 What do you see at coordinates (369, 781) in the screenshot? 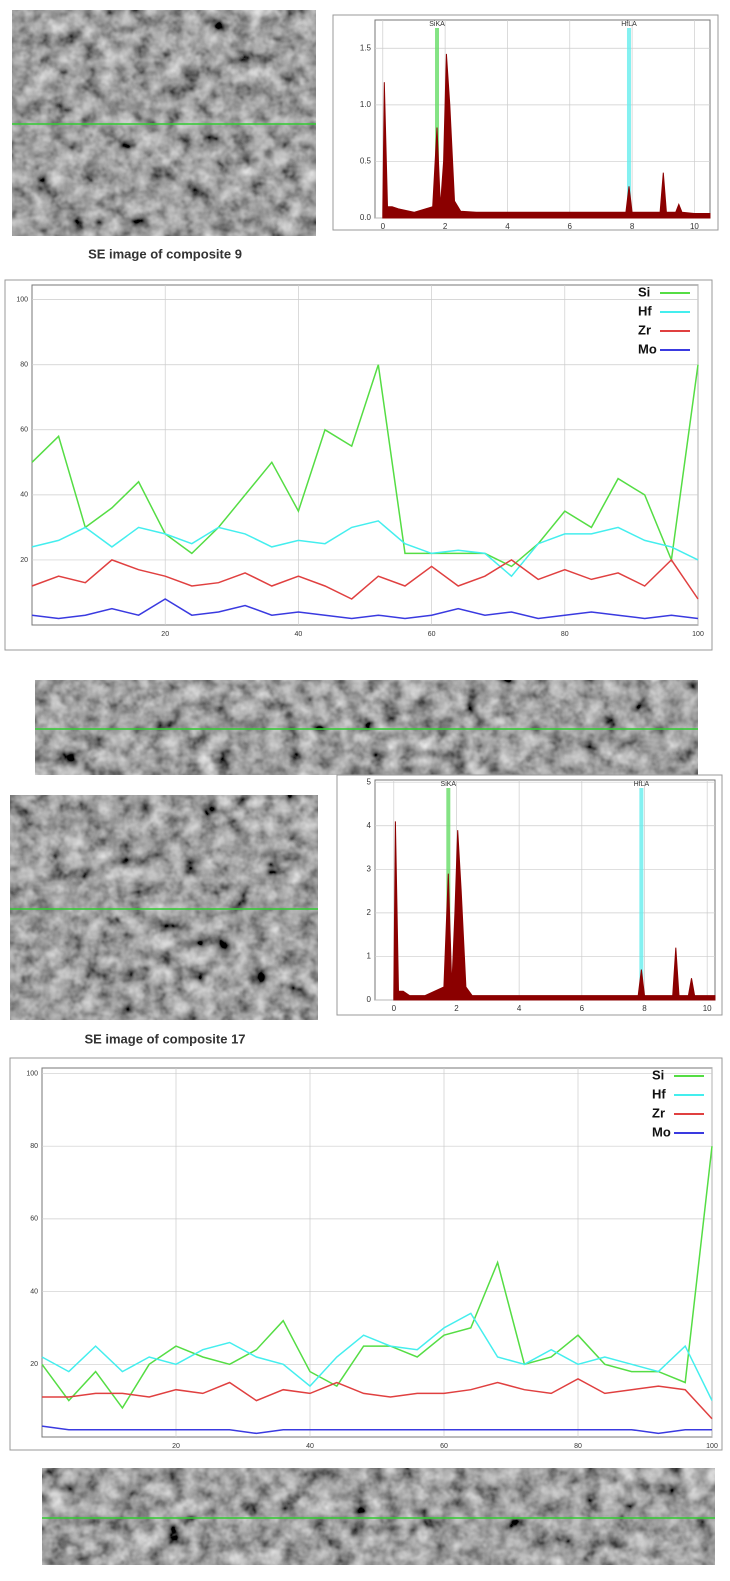
I see `y-tick-label: 5` at bounding box center [369, 781].